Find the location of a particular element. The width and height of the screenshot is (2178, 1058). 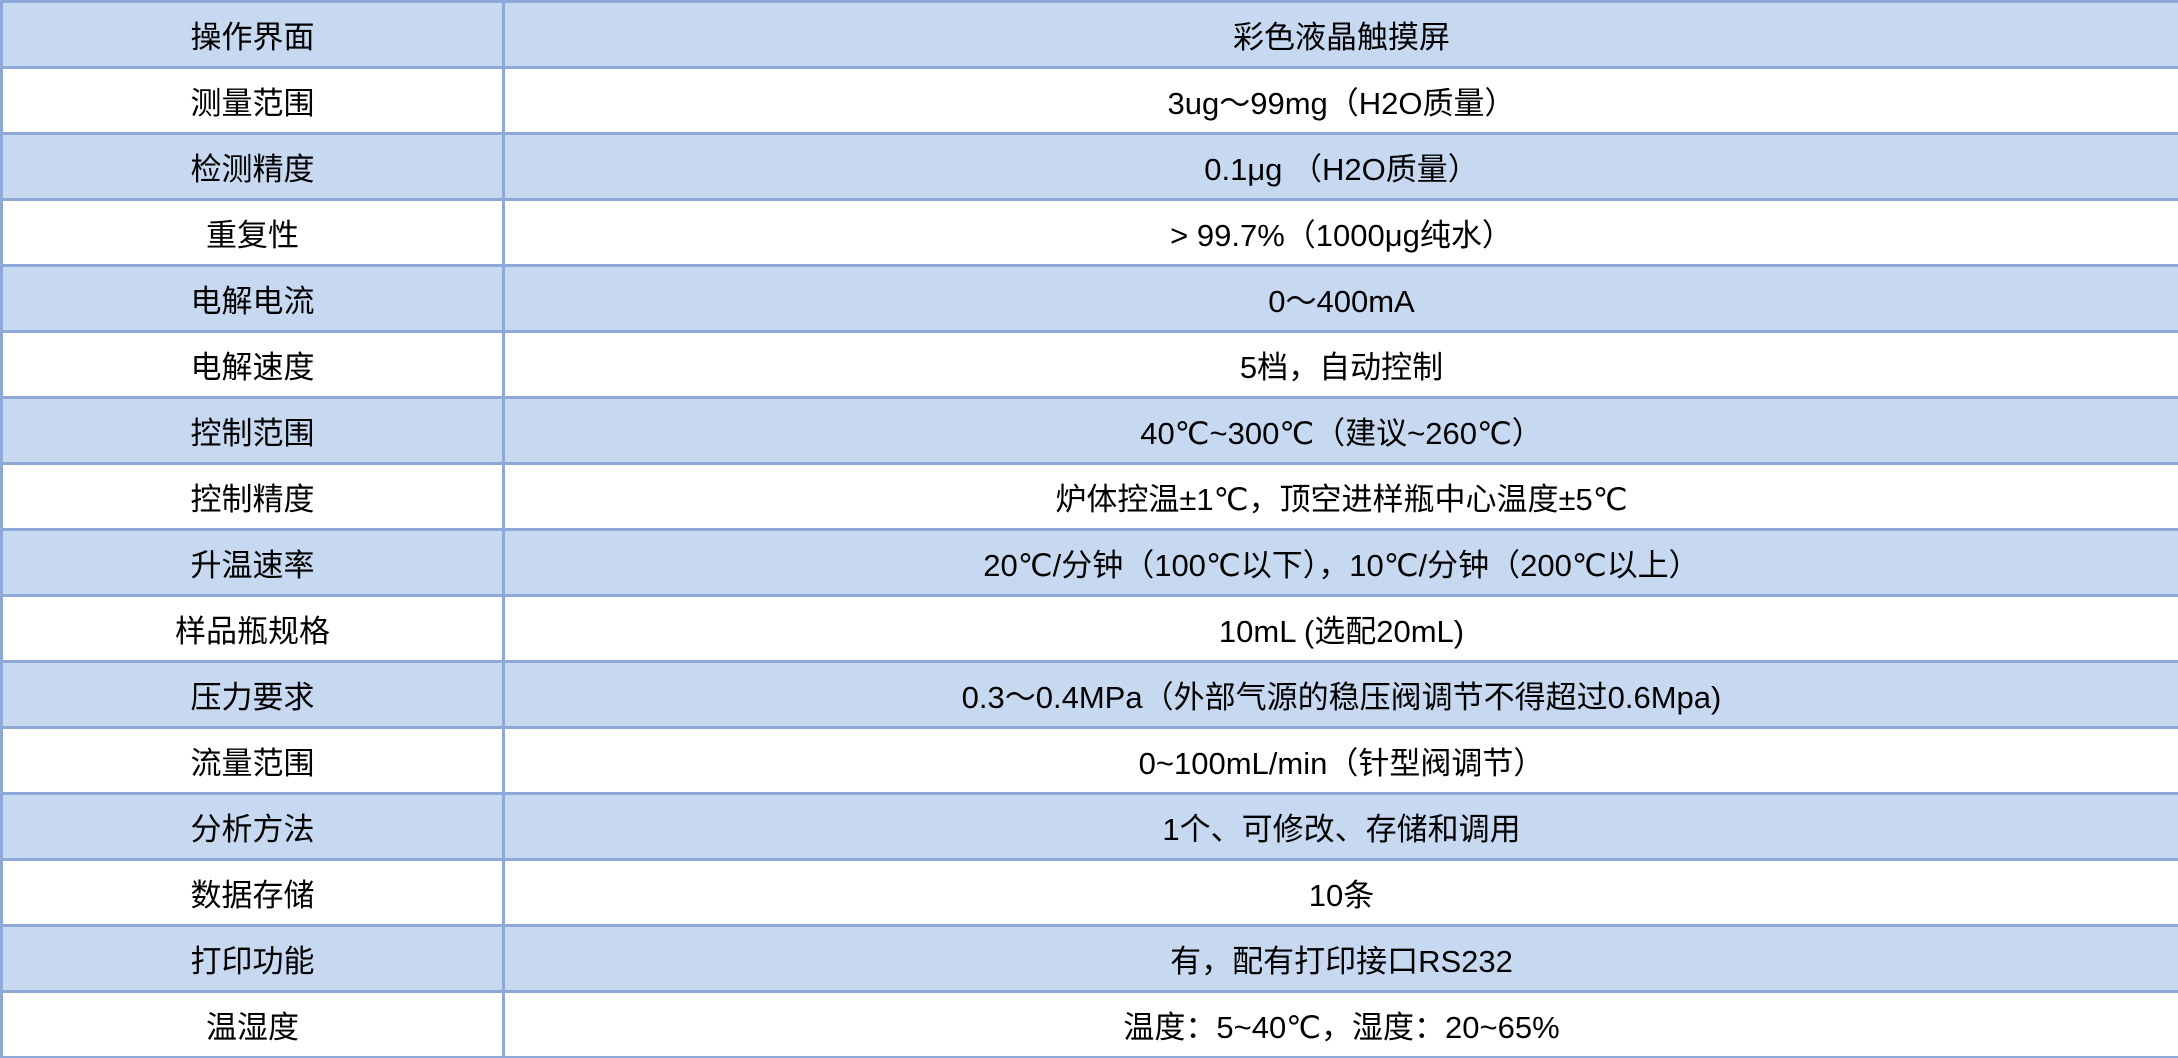

spec-row: 升温速率 20℃/分钟（100℃以下），10℃/分钟（200℃以上） is located at coordinates (1089, 562).